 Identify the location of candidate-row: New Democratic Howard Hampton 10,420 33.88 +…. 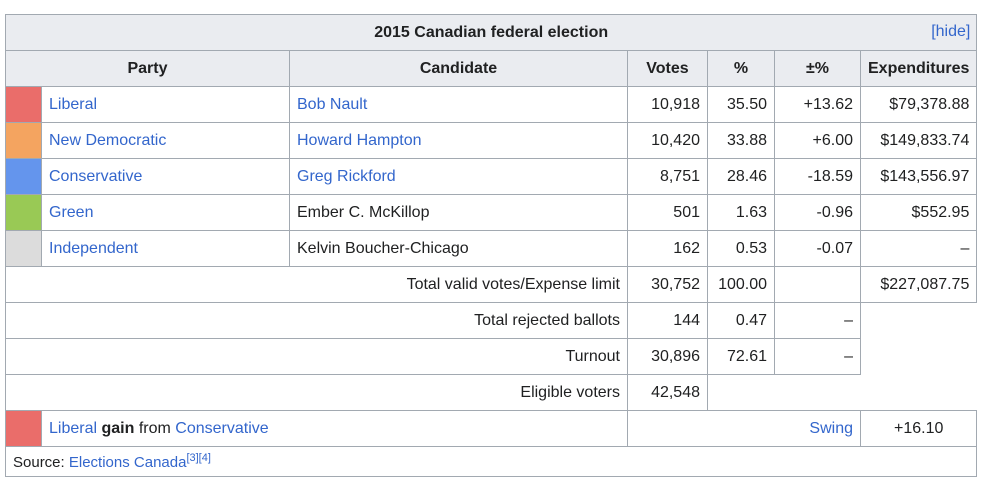
(491, 140).